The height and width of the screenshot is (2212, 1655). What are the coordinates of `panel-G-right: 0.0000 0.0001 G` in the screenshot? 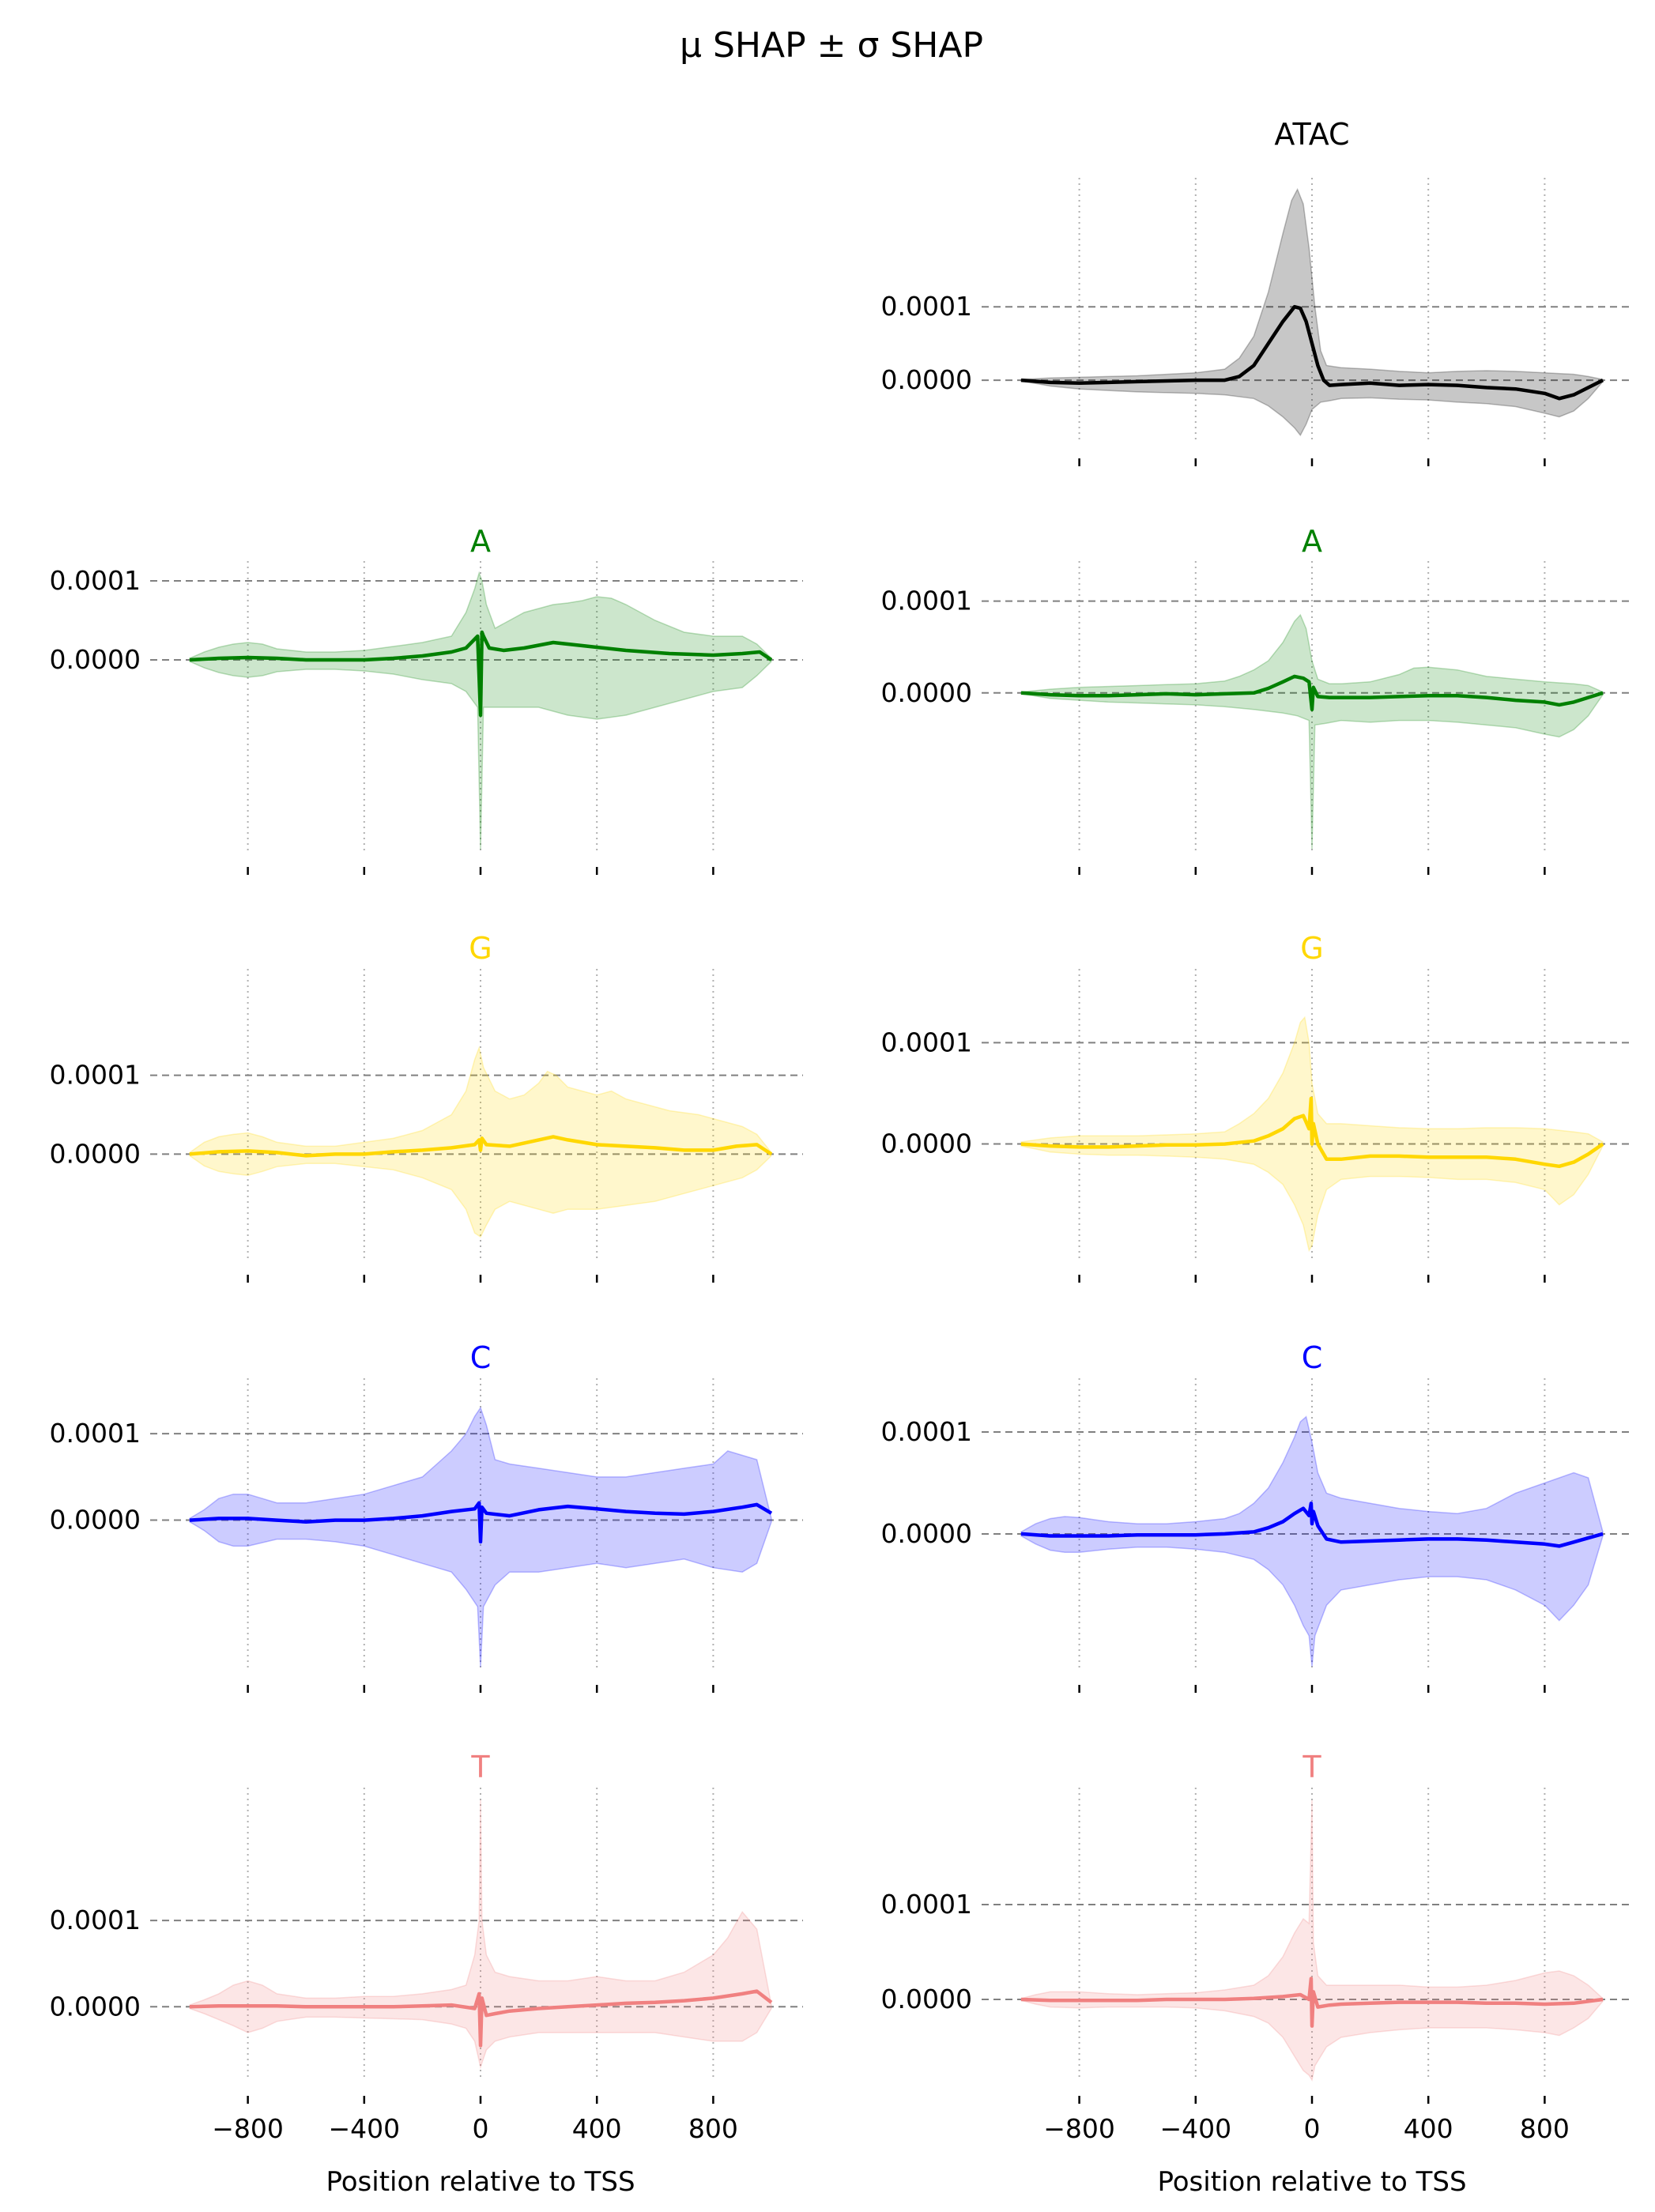 It's located at (1257, 1107).